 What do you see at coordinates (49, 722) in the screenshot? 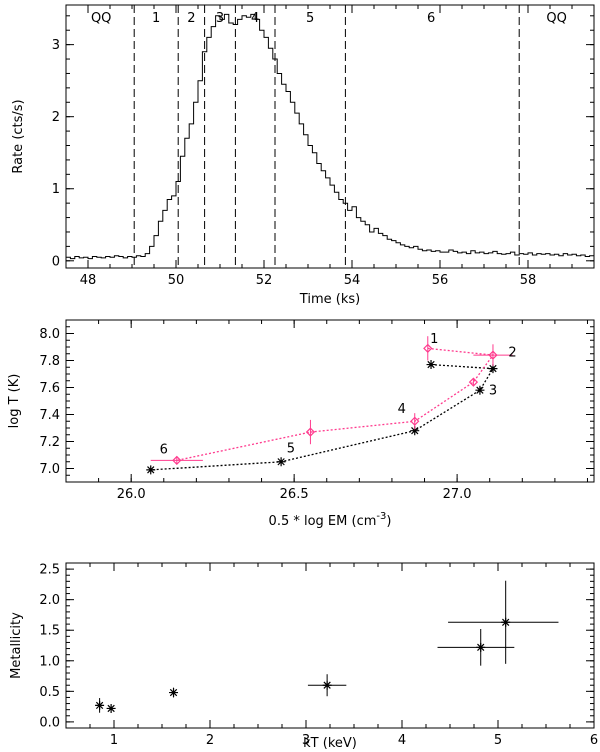
I see `y-tick-label: 0.0` at bounding box center [49, 722].